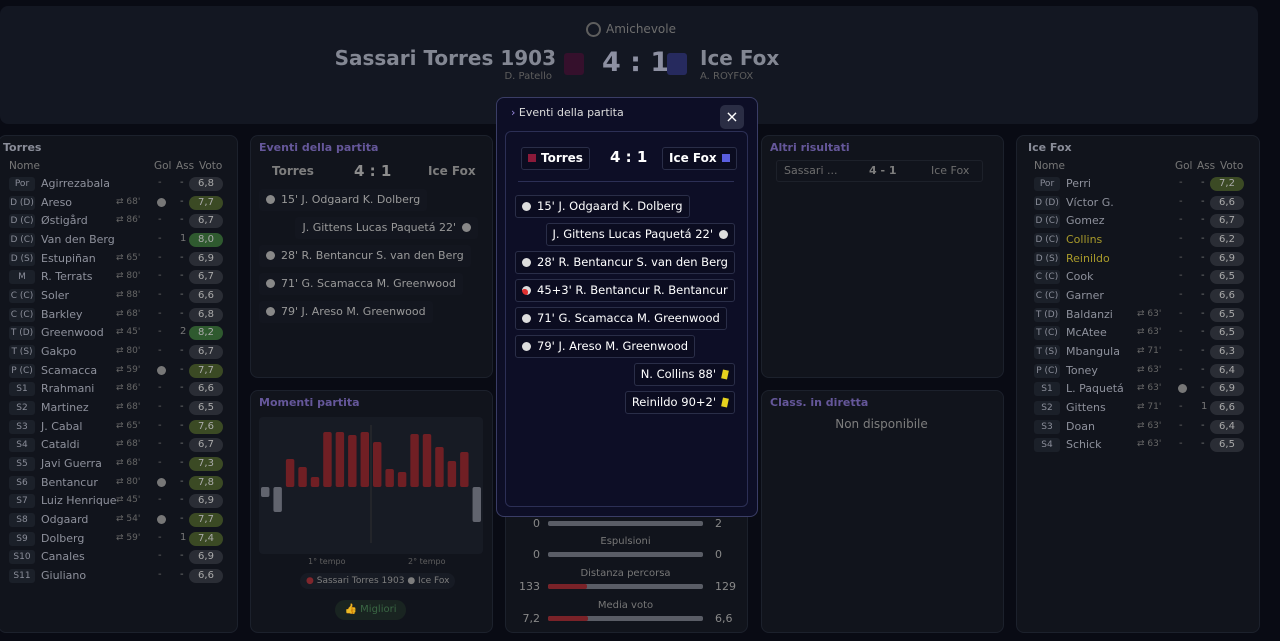  I want to click on player-name: Dolberg, so click(63, 538).